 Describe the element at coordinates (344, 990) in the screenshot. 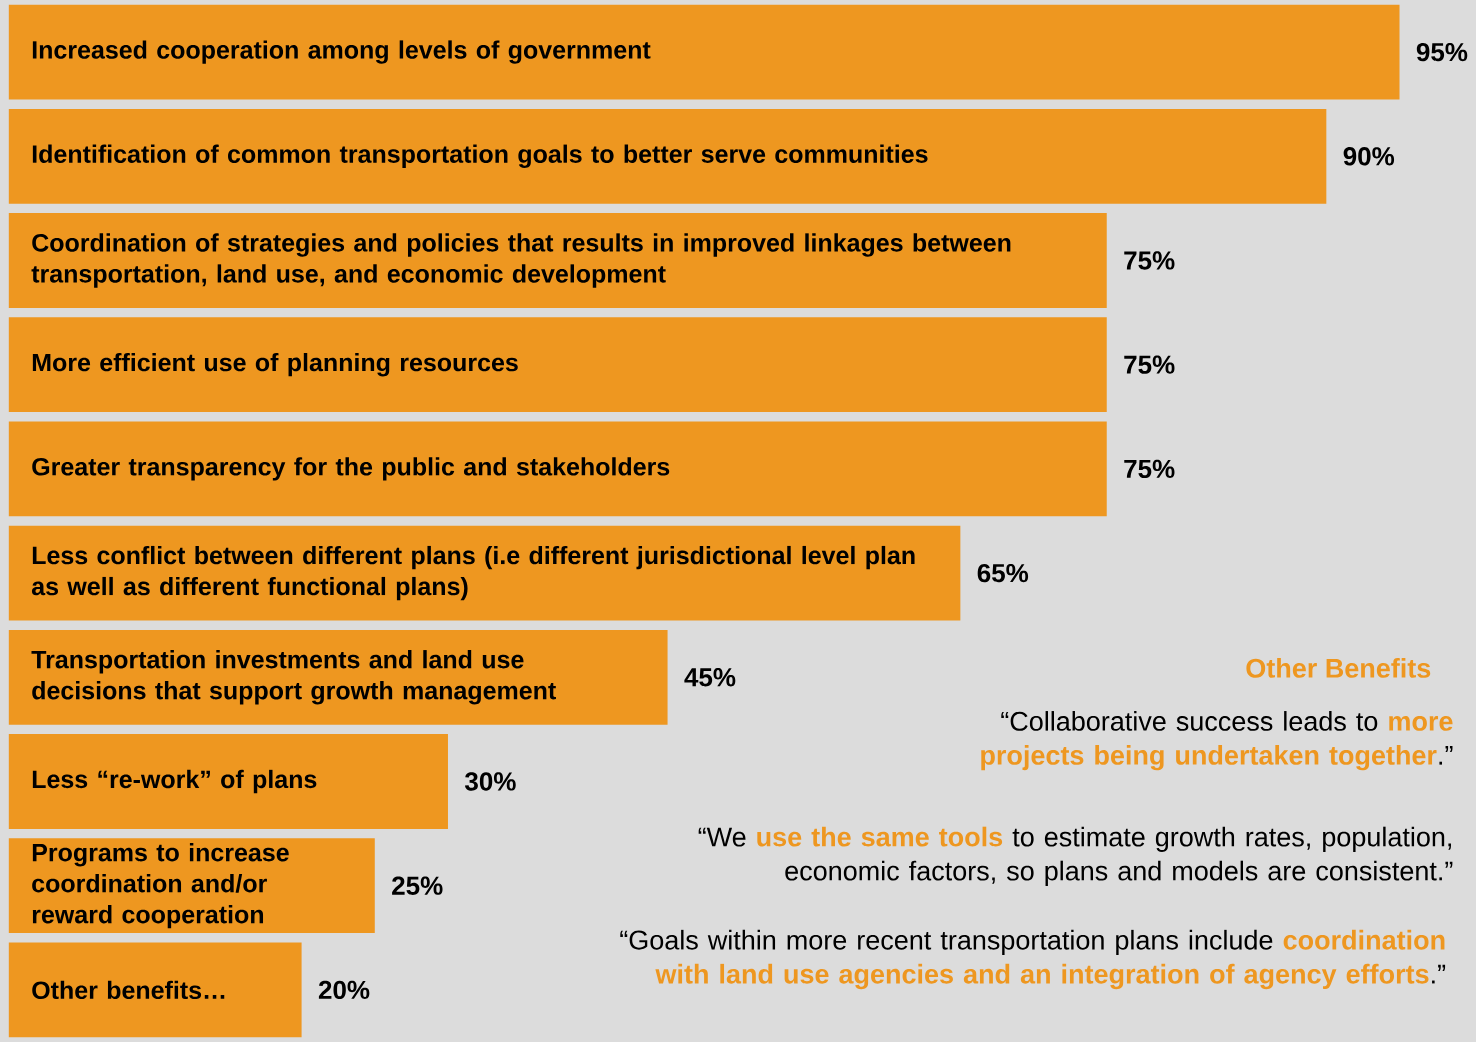

I see `data-label: 20%` at that location.